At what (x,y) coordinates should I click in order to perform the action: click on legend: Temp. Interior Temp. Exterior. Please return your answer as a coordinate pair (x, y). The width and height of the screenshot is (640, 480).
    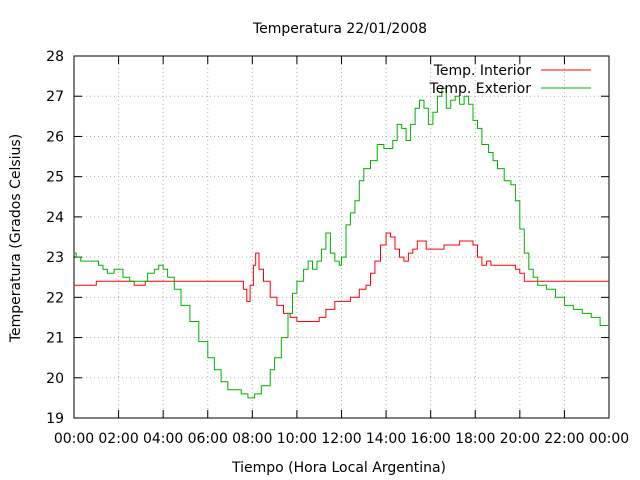
    Looking at the image, I should click on (510, 80).